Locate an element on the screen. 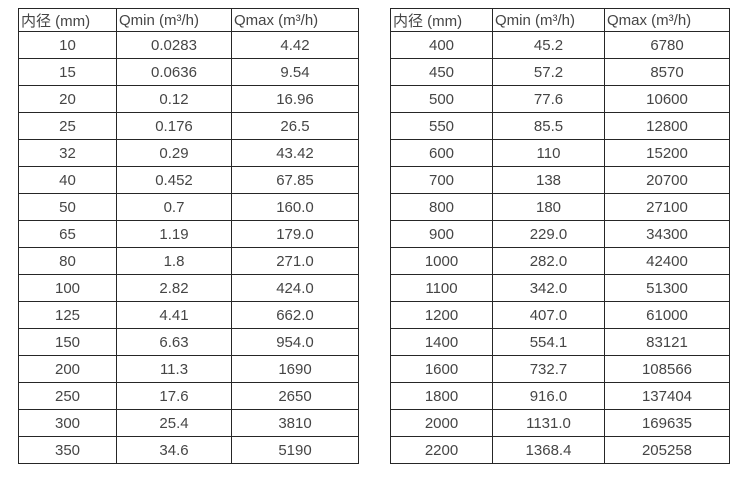  diameter-cell: 1400 is located at coordinates (441, 342).